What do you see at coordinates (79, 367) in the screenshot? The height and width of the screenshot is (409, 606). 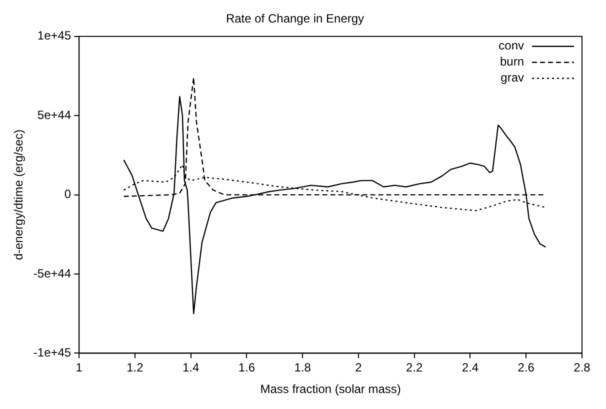 I see `x-tick-label: 1` at bounding box center [79, 367].